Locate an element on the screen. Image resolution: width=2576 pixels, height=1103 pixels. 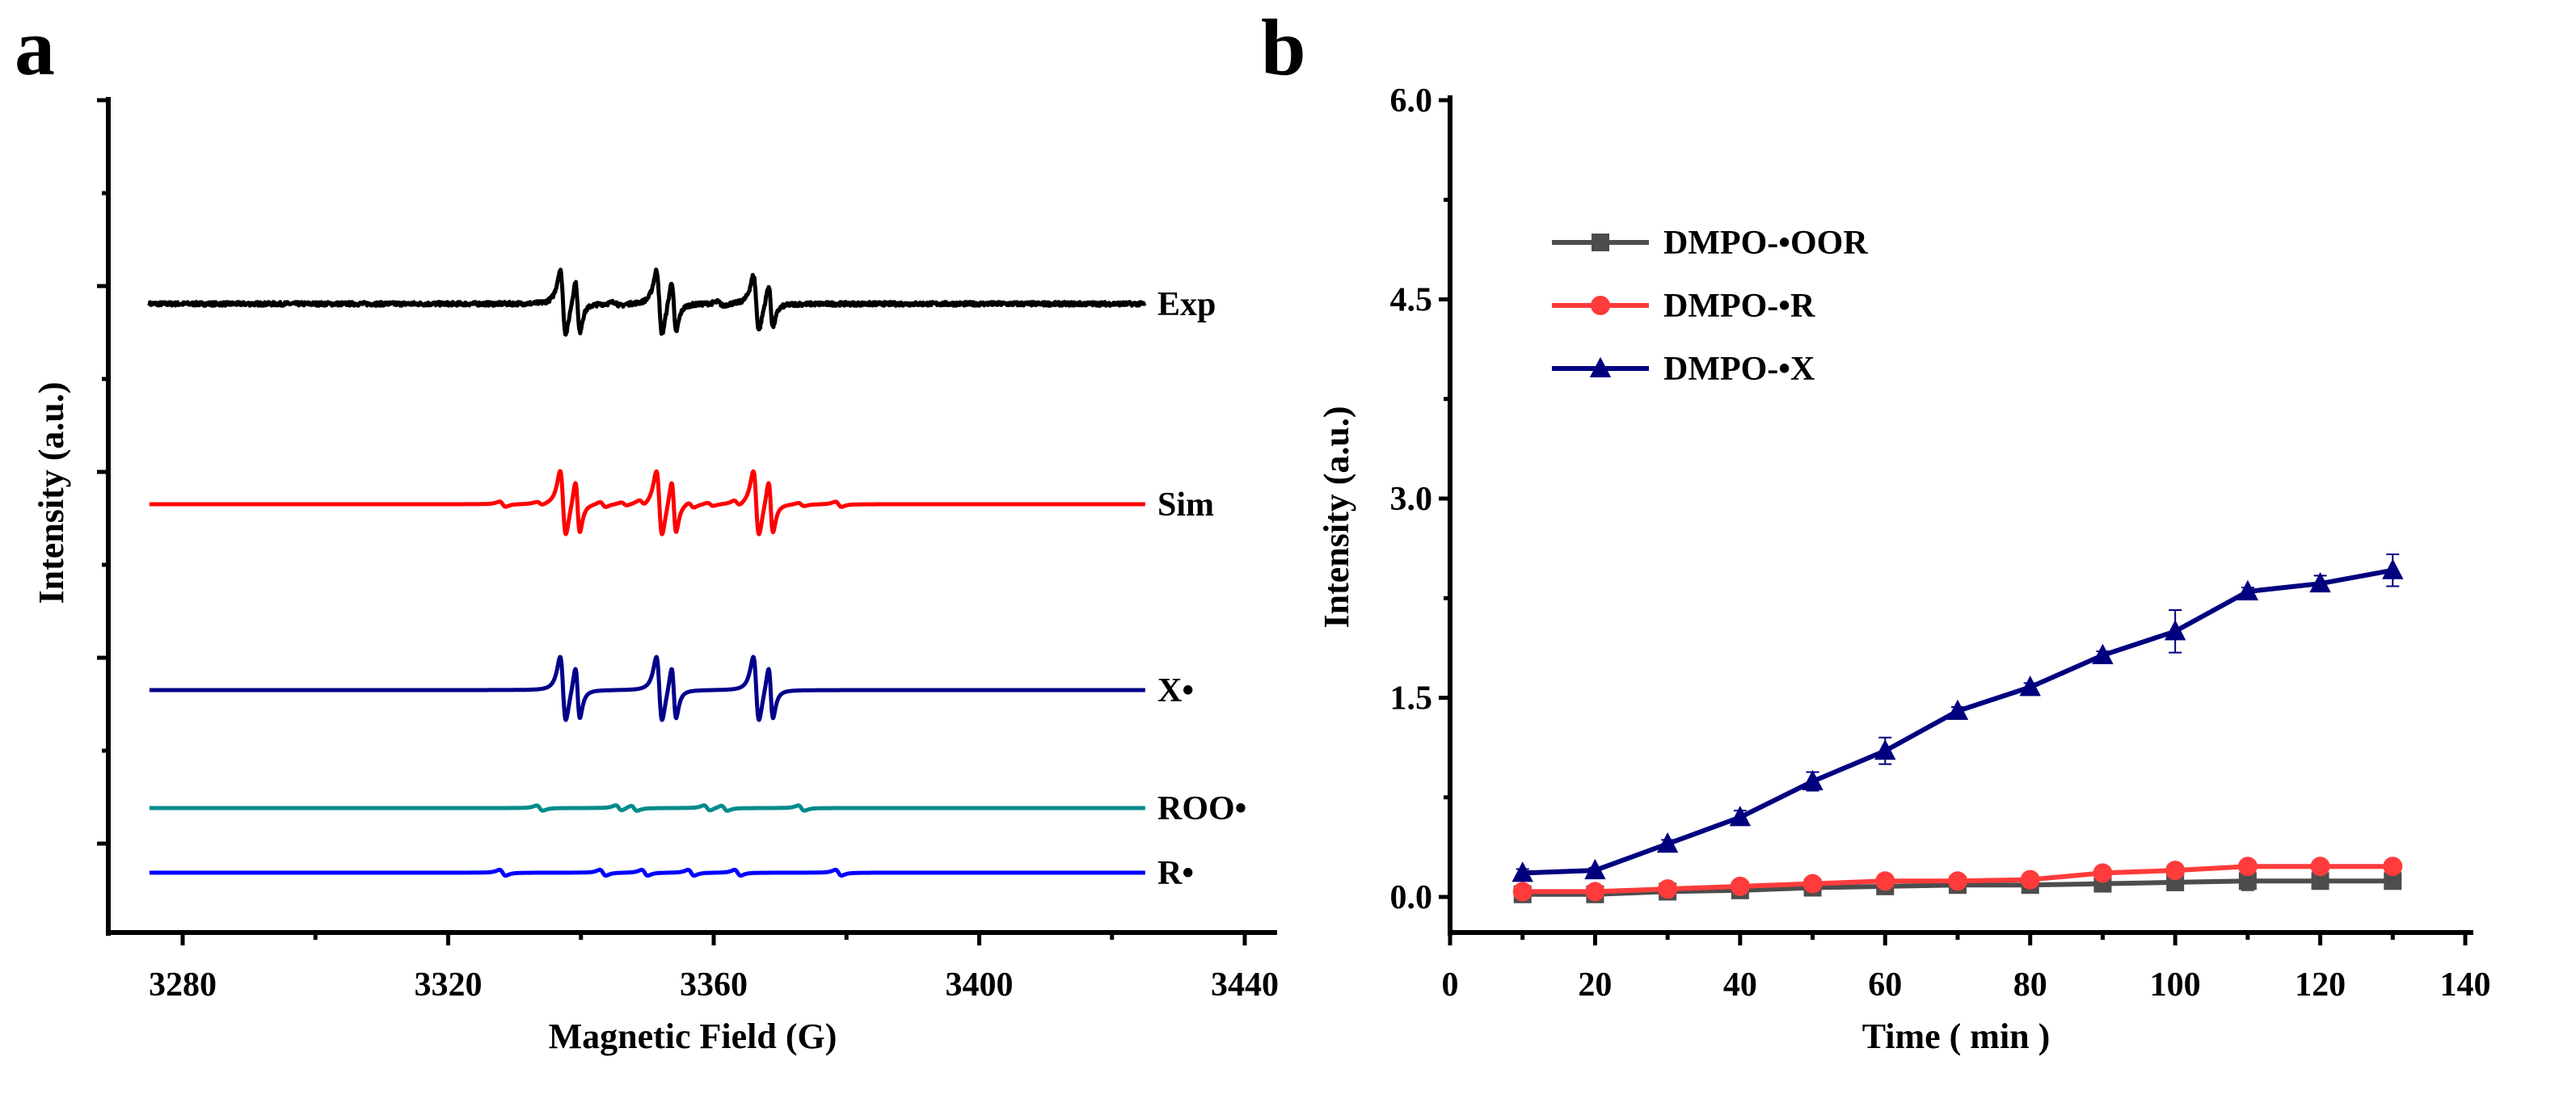
panel-b-x-tick-label: 0 is located at coordinates (1450, 985).